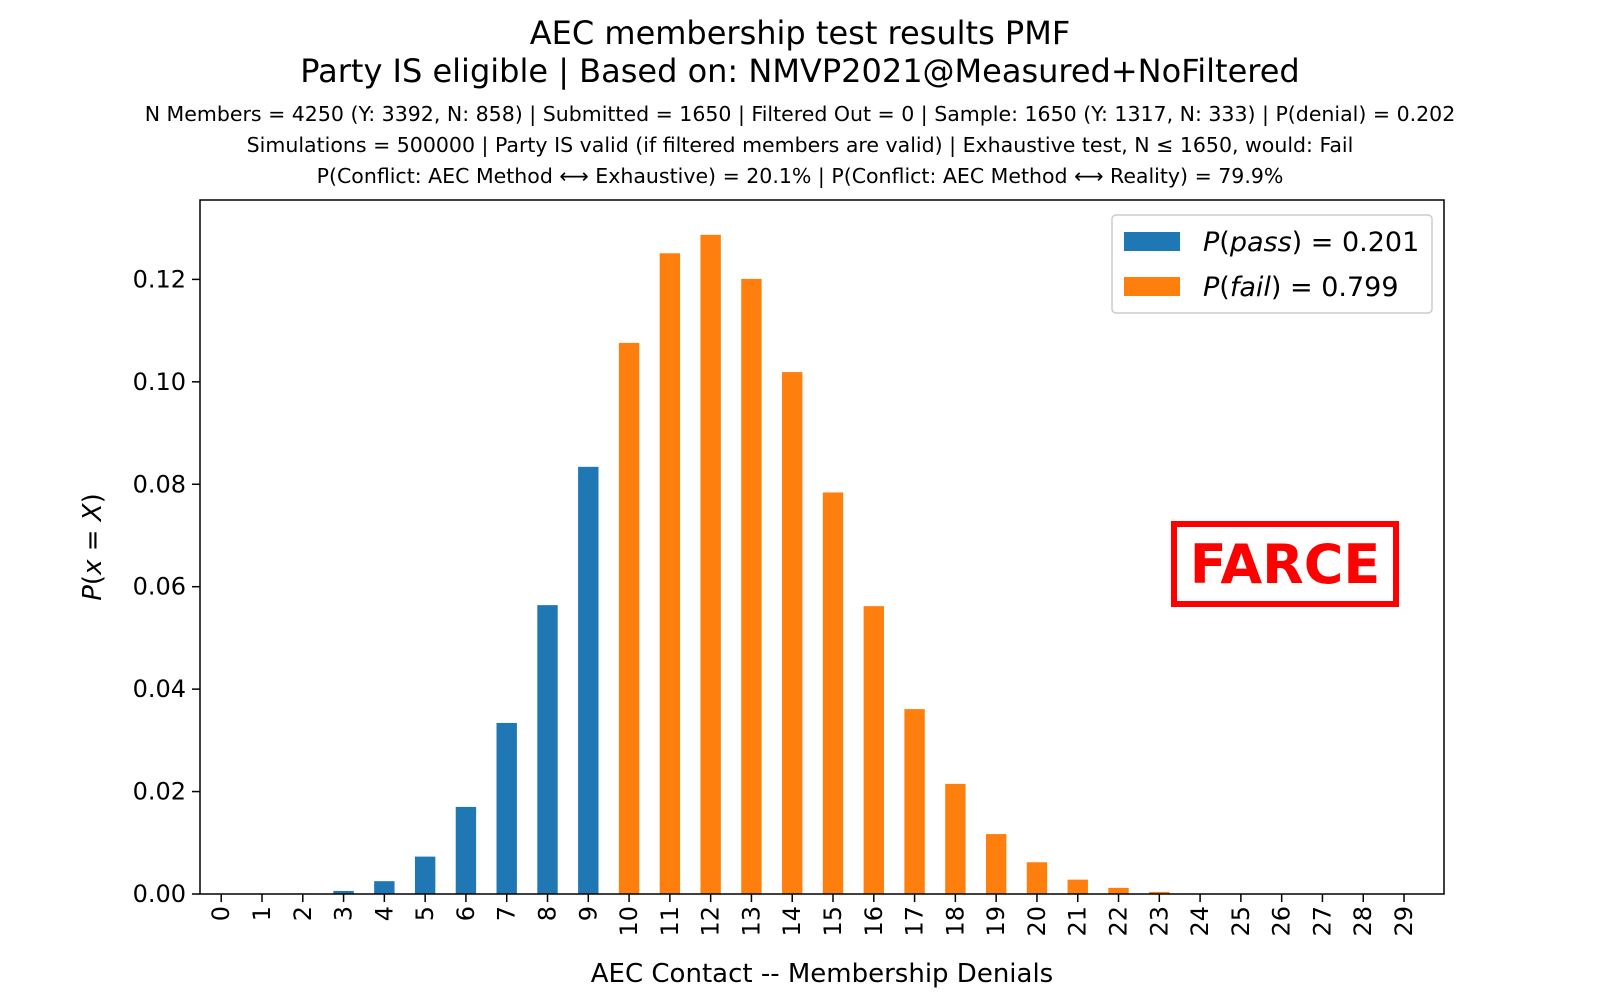 This screenshot has width=1600, height=1000. Describe the element at coordinates (344, 913) in the screenshot. I see `x-tick-label: 3` at that location.